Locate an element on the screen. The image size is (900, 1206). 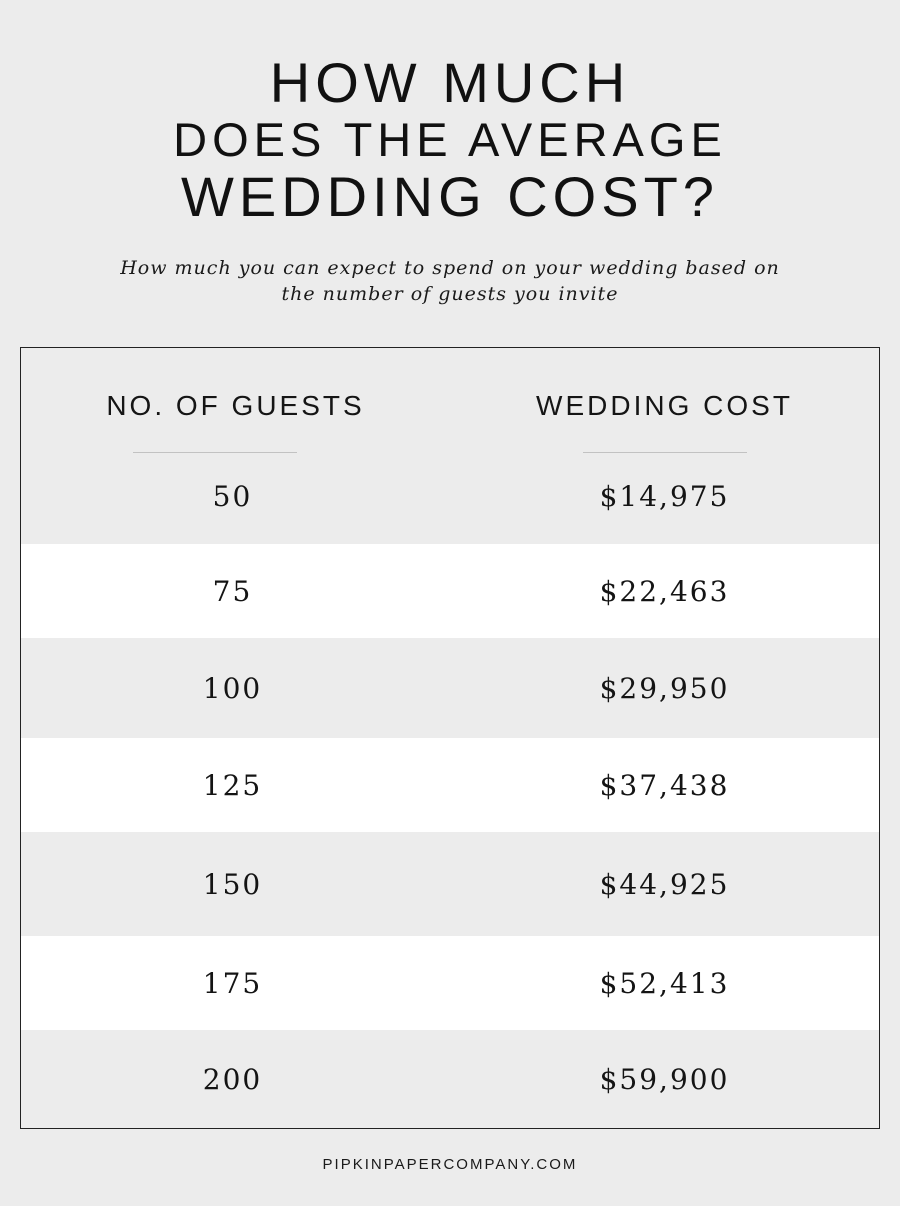
table-row: 200 $59,900 is located at coordinates (450, 1079).